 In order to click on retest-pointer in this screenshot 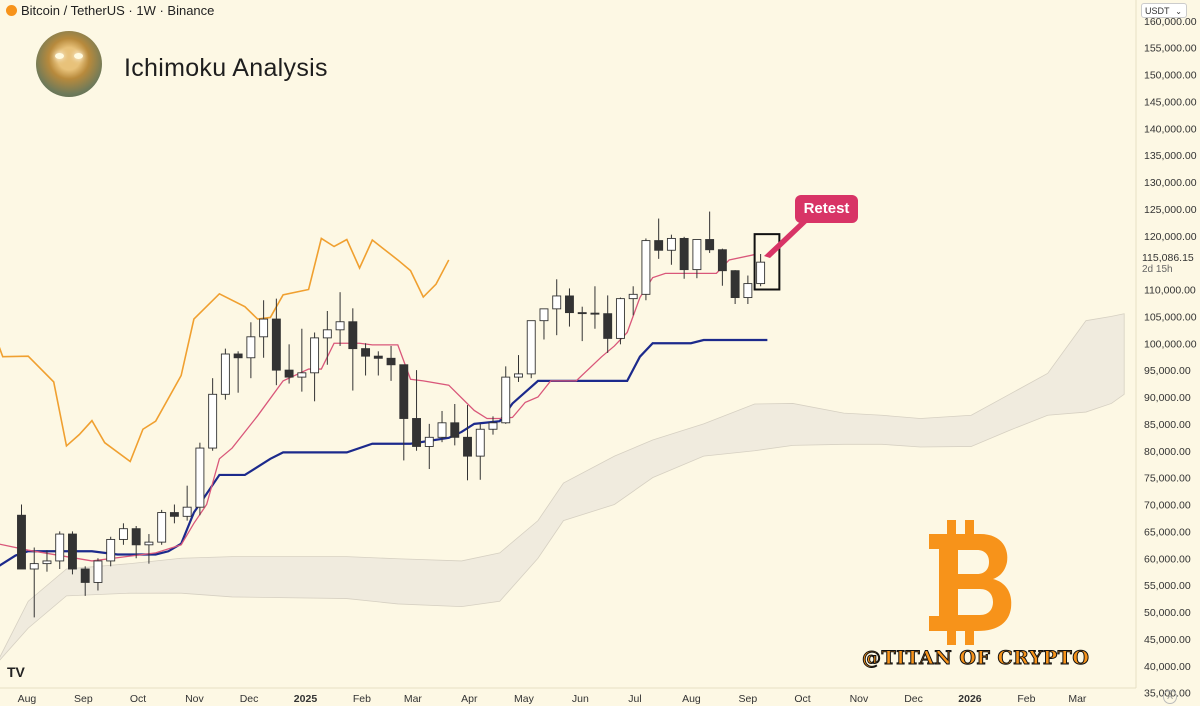, I will do `click(788, 238)`.